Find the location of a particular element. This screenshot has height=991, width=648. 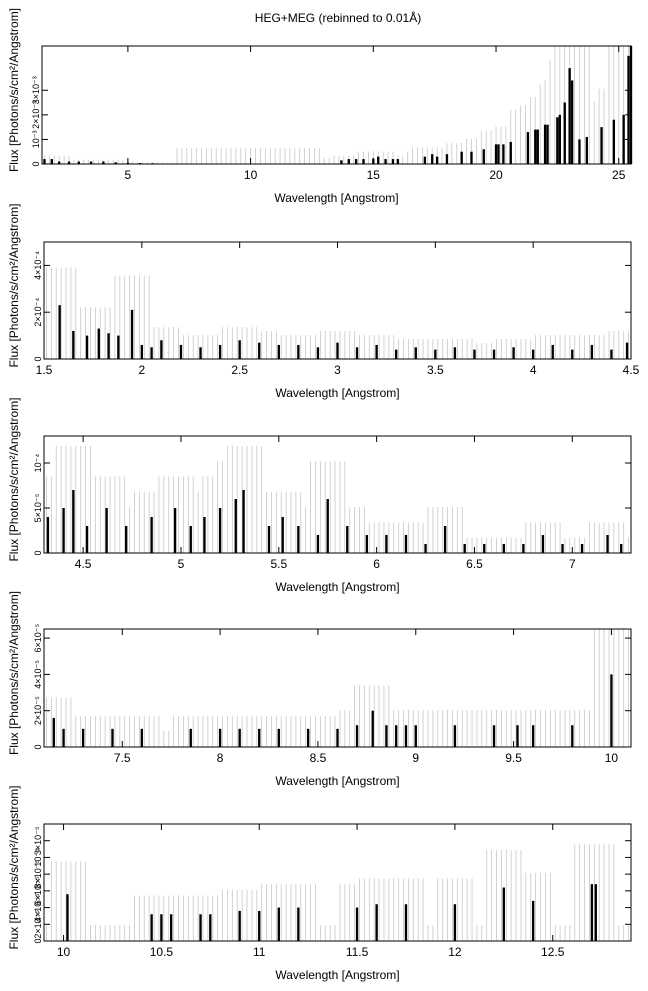

x-tick-label: 1.5 is located at coordinates (44, 370).